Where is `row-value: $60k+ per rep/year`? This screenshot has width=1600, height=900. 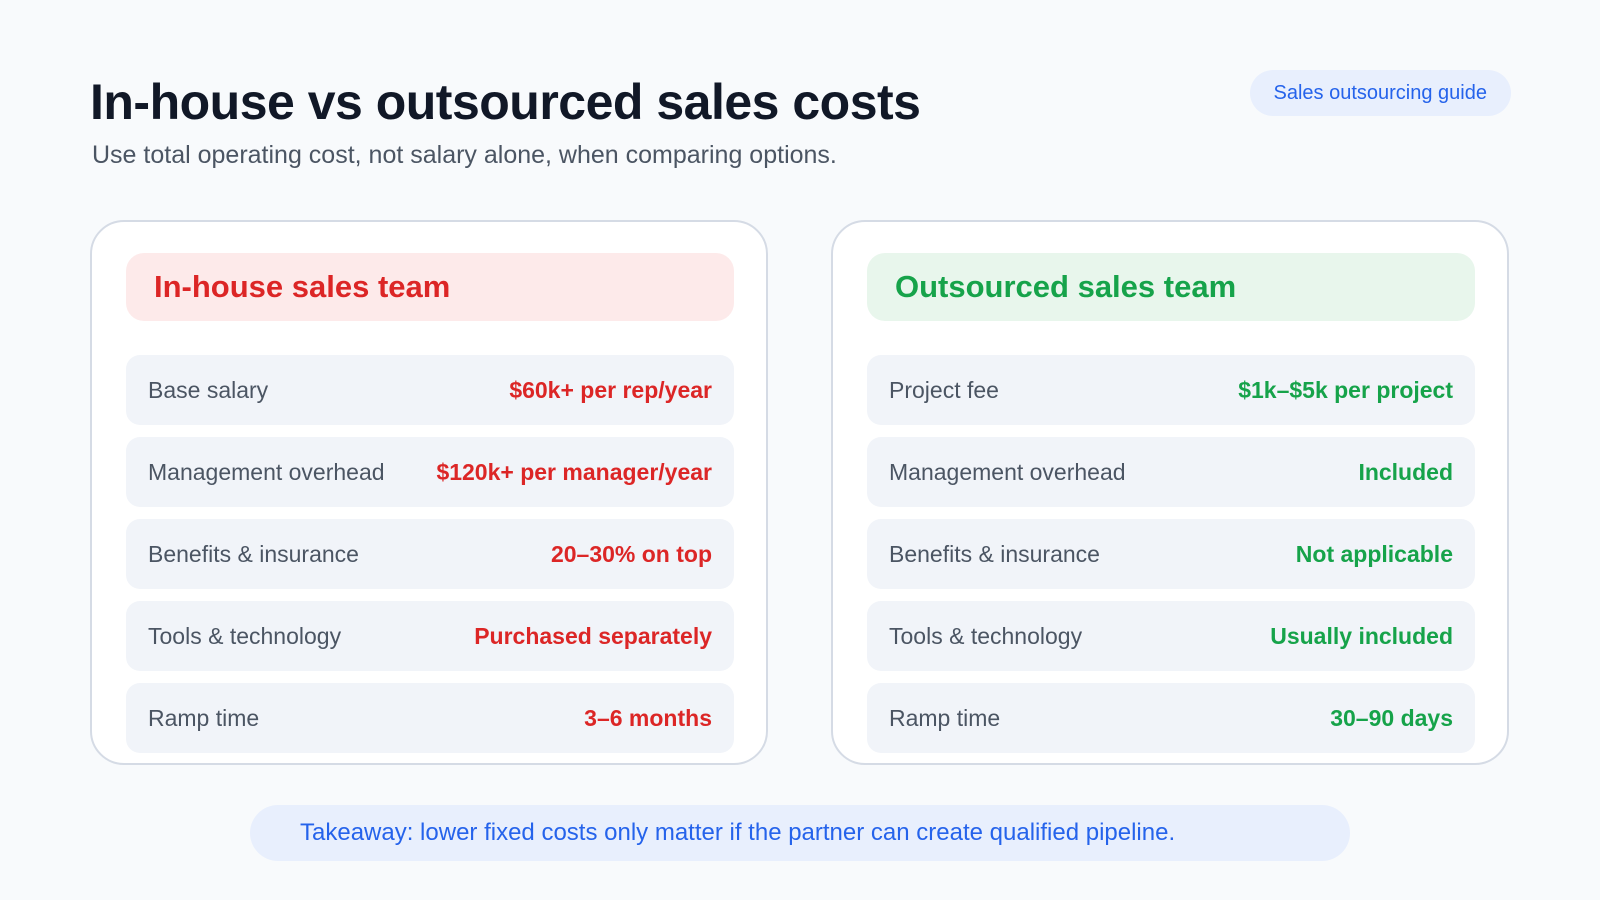 row-value: $60k+ per rep/year is located at coordinates (610, 389).